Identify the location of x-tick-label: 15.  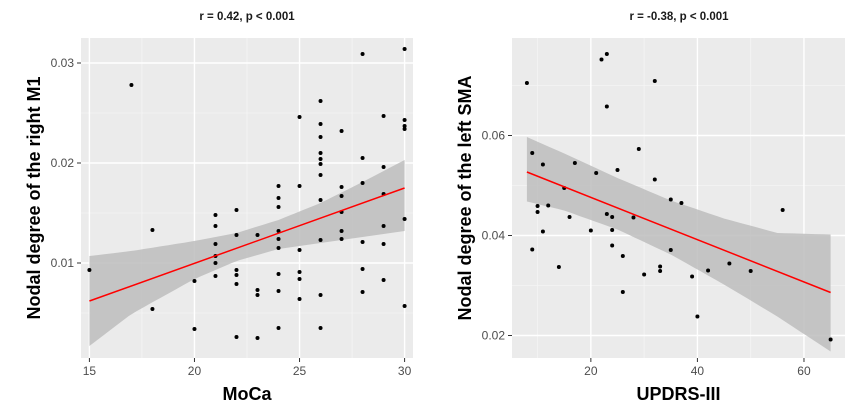
(90, 371).